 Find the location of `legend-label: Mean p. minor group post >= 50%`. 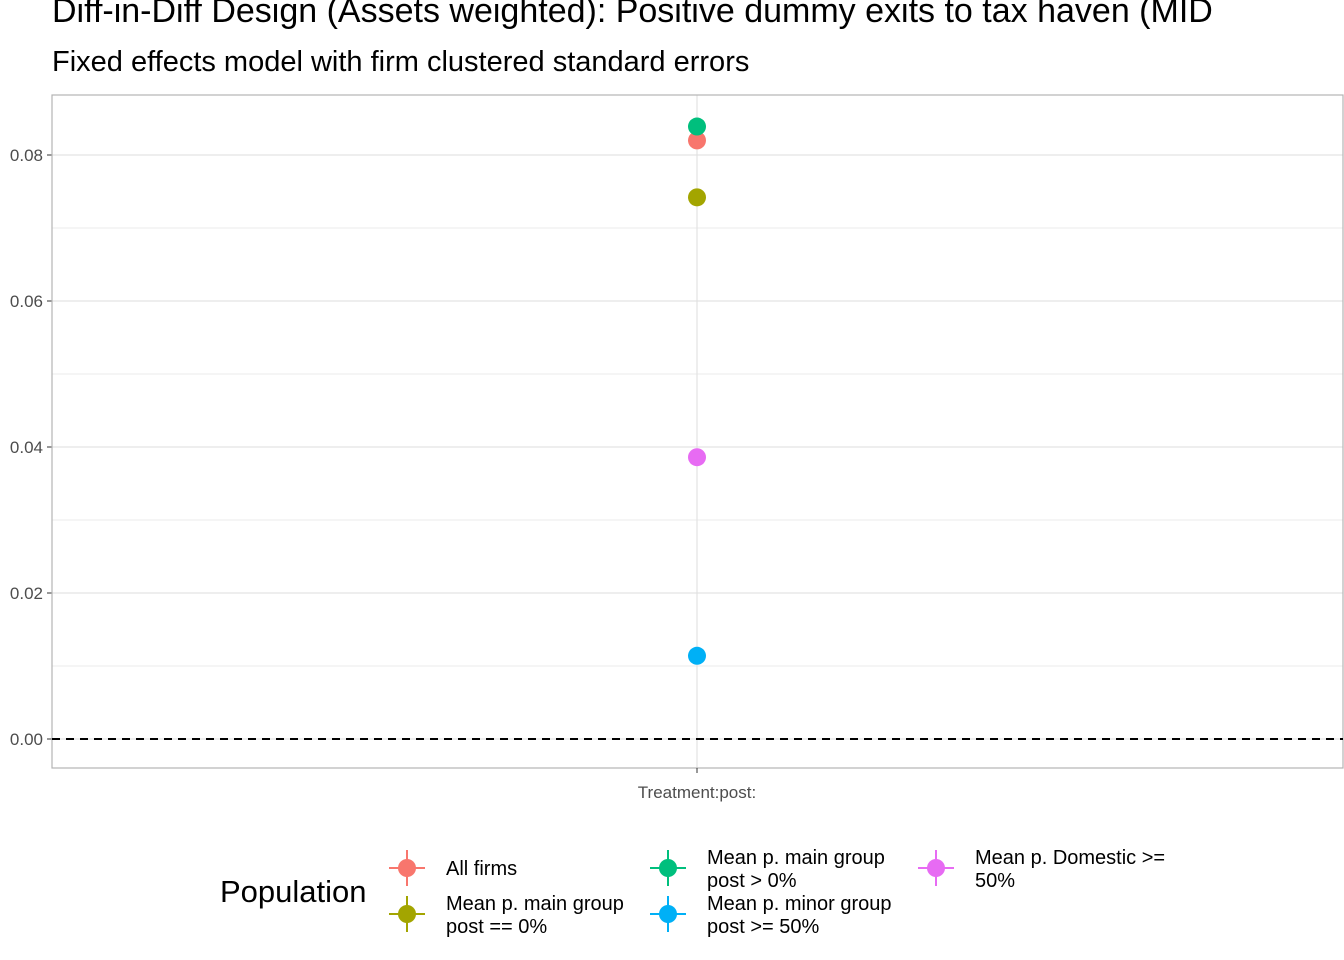

legend-label: Mean p. minor group post >= 50% is located at coordinates (799, 915).